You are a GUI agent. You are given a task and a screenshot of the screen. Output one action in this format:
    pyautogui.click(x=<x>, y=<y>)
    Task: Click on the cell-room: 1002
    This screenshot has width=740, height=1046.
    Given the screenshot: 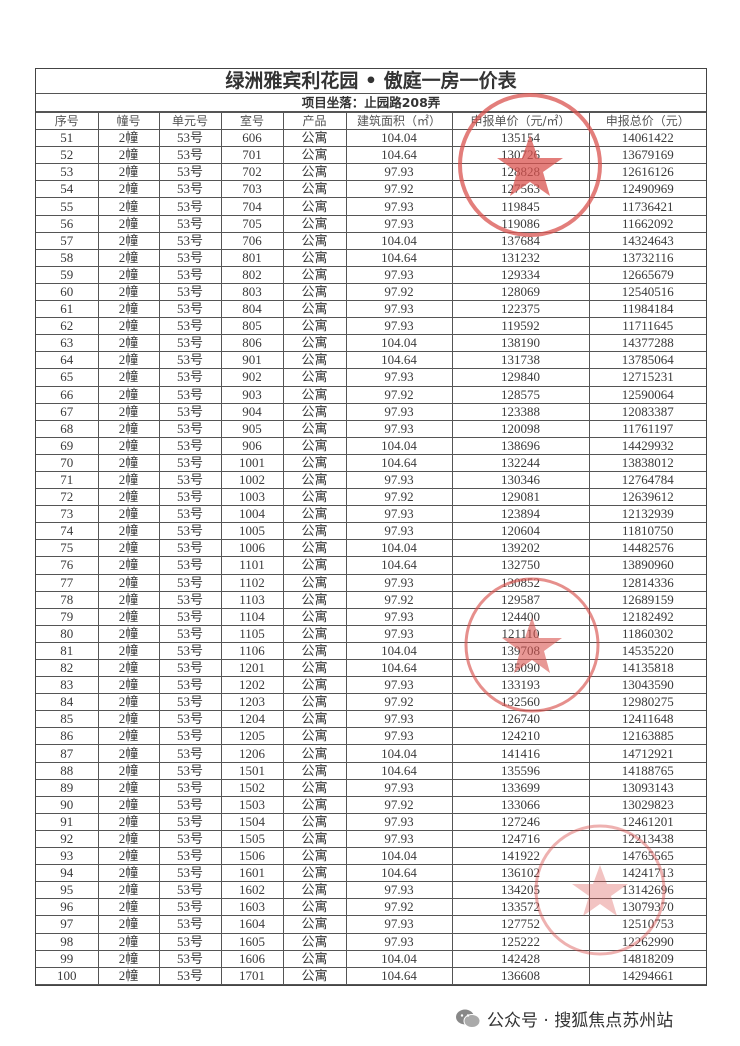 What is the action you would take?
    pyautogui.click(x=252, y=480)
    